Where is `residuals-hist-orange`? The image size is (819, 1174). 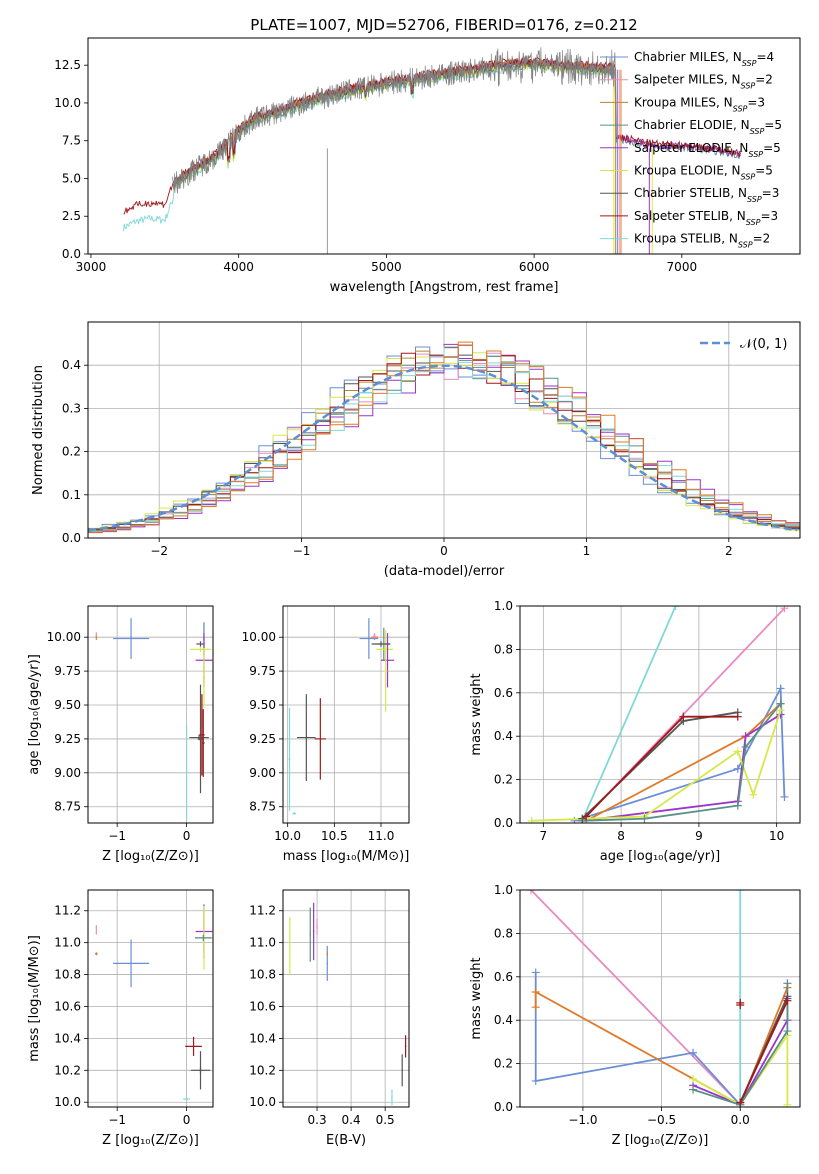
residuals-hist-orange is located at coordinates (444, 437).